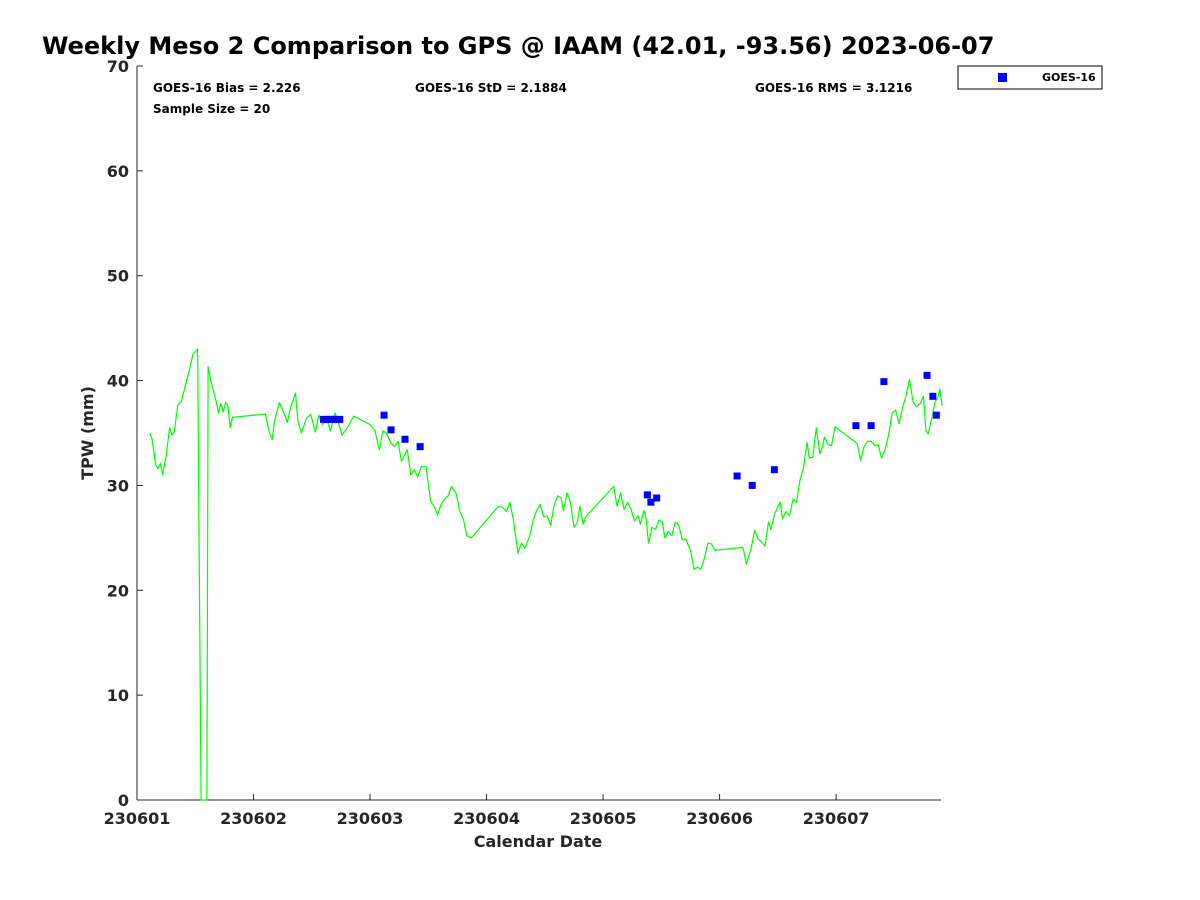 The height and width of the screenshot is (900, 1200). Describe the element at coordinates (538, 841) in the screenshot. I see `x-axis-label: Calendar Date` at that location.